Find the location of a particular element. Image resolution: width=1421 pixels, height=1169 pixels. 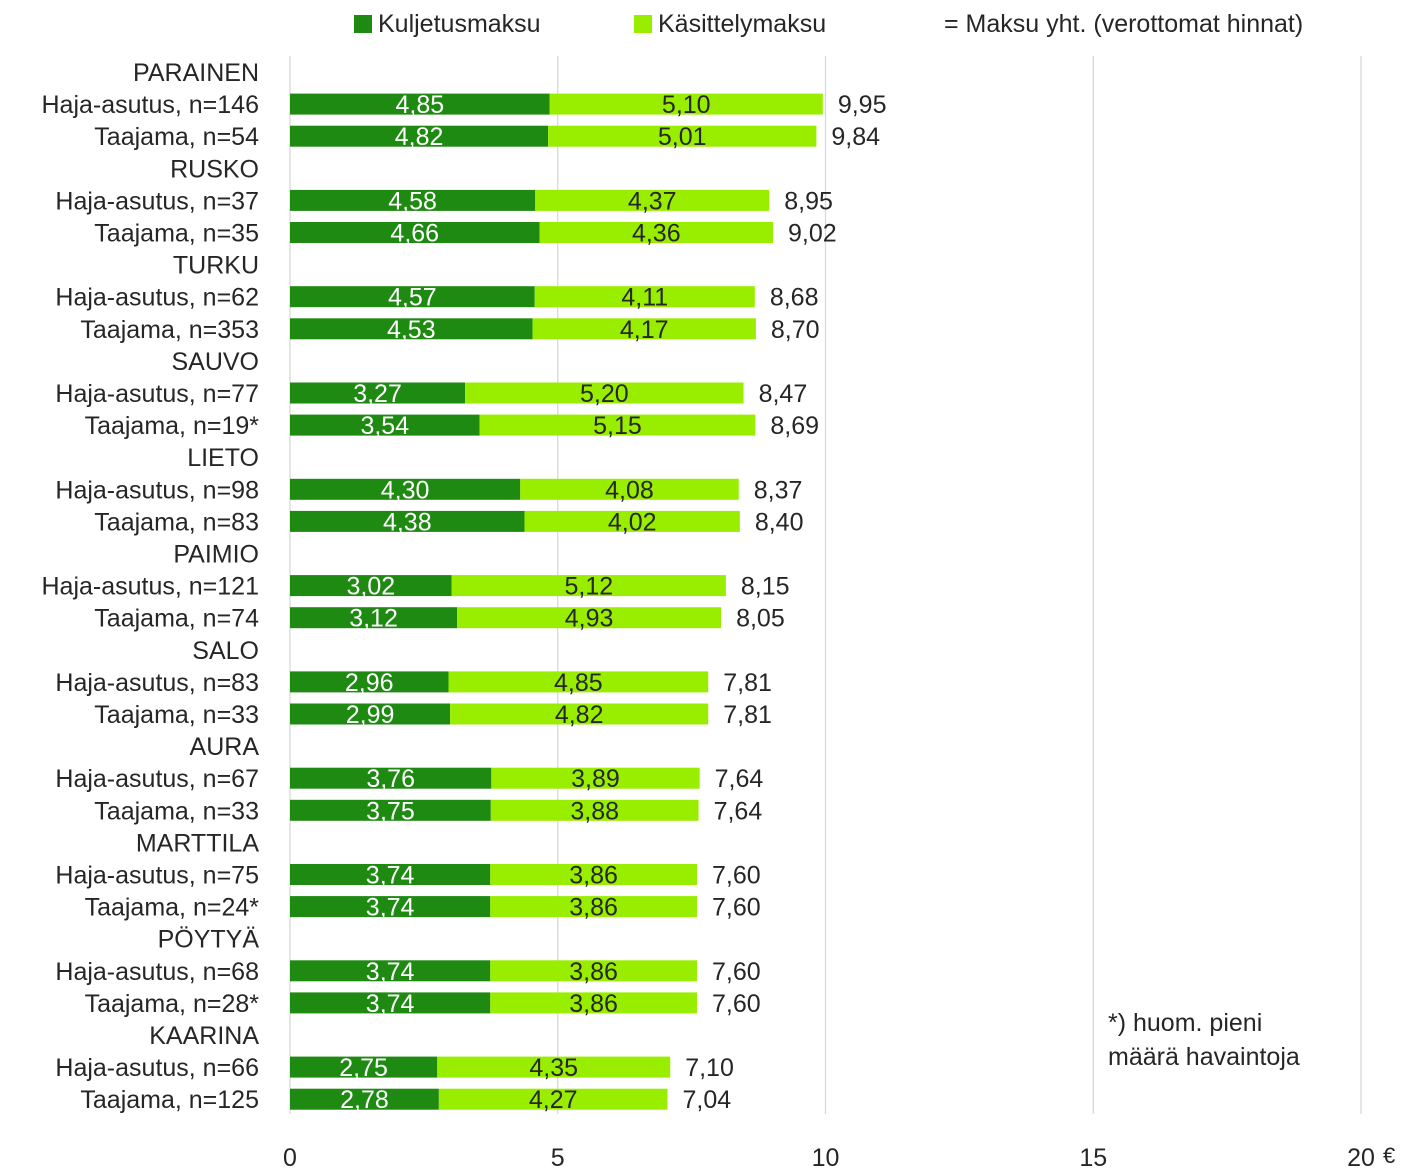

data-label-kuljetus: 2,96 is located at coordinates (369, 683).